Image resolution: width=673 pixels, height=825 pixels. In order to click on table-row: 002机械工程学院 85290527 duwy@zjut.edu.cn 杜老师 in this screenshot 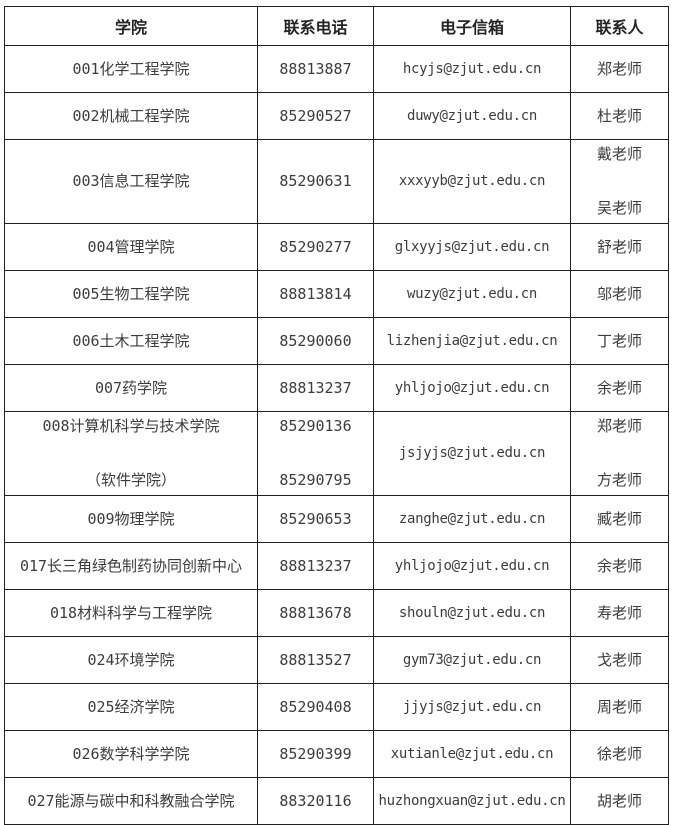, I will do `click(336, 116)`.